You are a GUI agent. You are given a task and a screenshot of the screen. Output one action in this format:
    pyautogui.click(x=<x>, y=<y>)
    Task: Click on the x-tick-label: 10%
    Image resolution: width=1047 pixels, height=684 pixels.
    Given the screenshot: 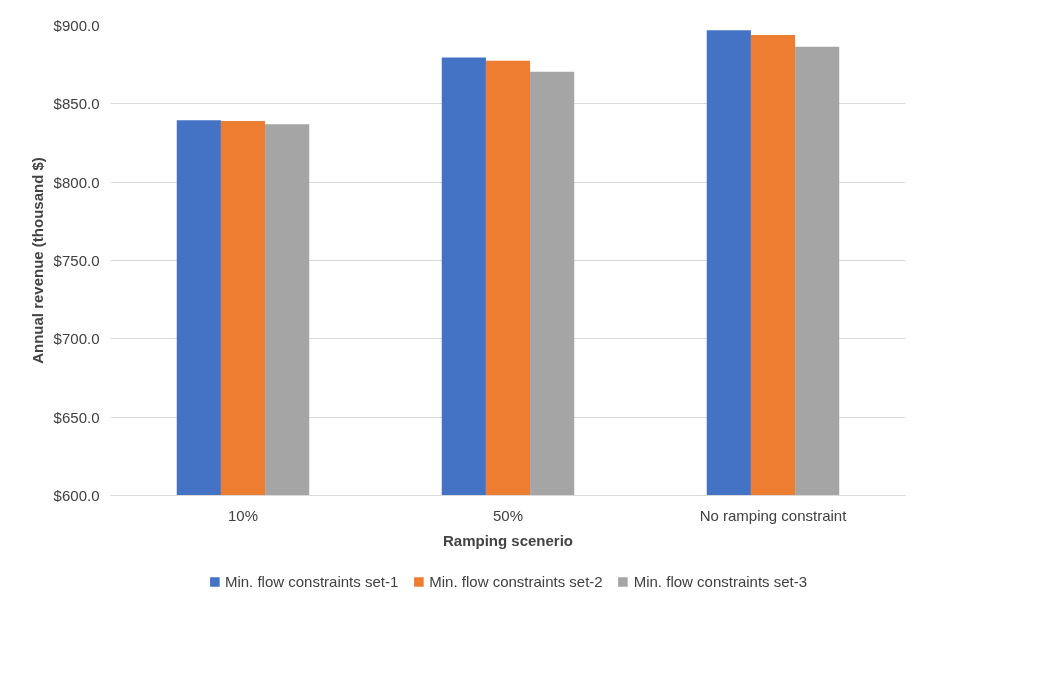 What is the action you would take?
    pyautogui.click(x=243, y=515)
    